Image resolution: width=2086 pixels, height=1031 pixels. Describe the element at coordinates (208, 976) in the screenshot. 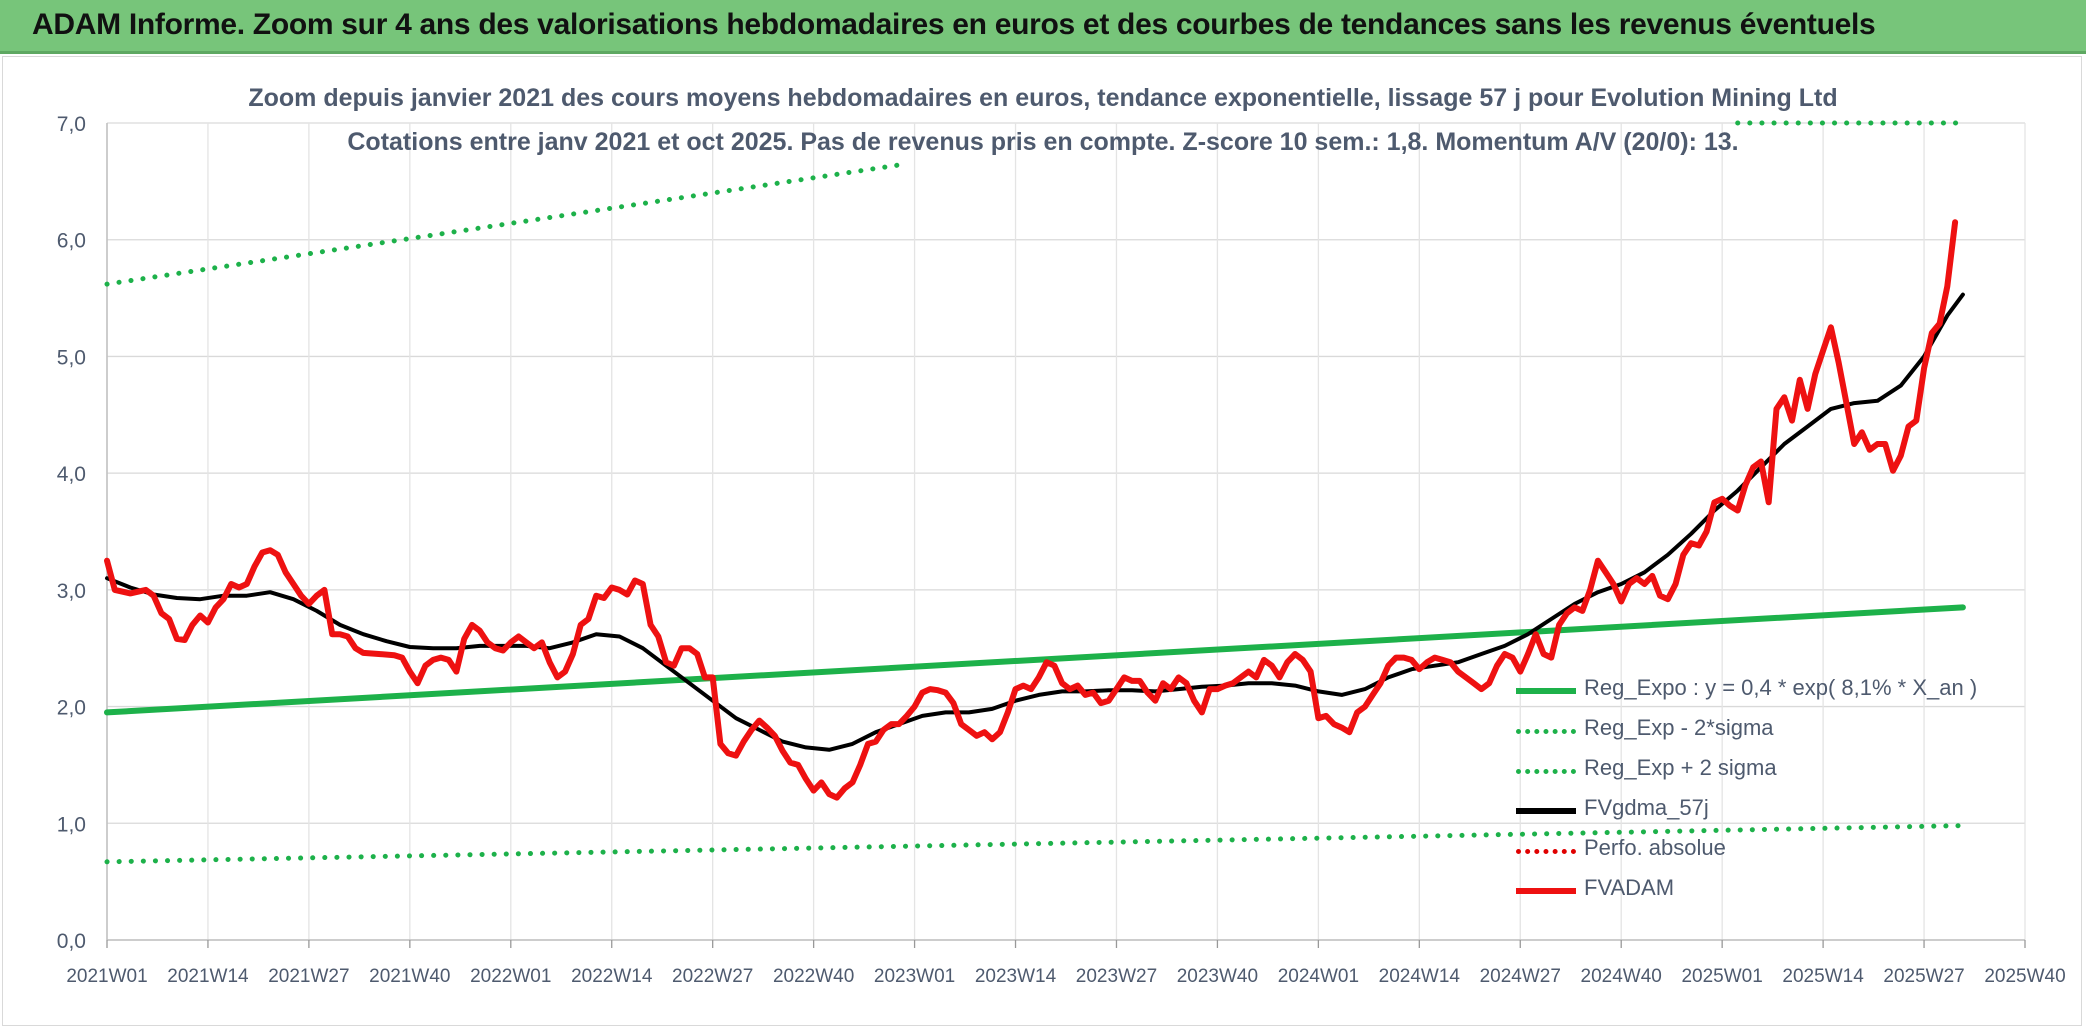

I see `x-tick-label: 2021W14` at that location.